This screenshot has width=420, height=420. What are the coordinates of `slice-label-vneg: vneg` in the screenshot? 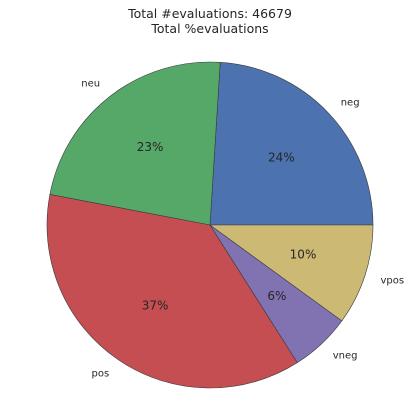 It's located at (345, 356).